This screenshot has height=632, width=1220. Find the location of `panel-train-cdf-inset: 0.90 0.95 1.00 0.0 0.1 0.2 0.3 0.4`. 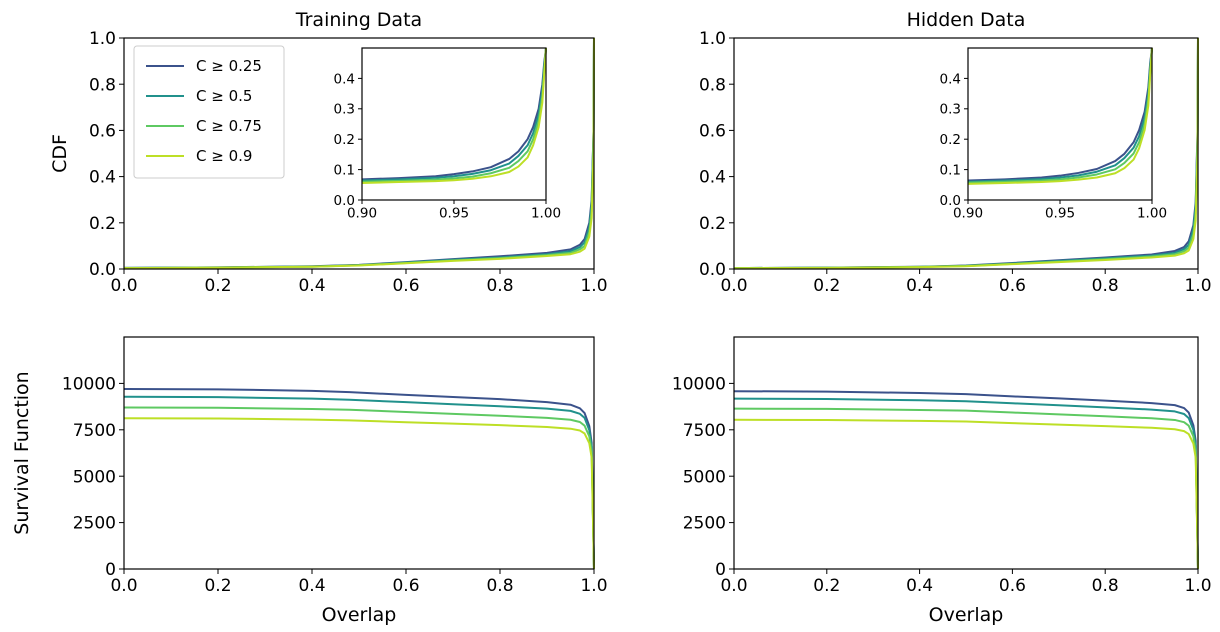

panel-train-cdf-inset: 0.90 0.95 1.00 0.0 0.1 0.2 0.3 0.4 is located at coordinates (447, 134).